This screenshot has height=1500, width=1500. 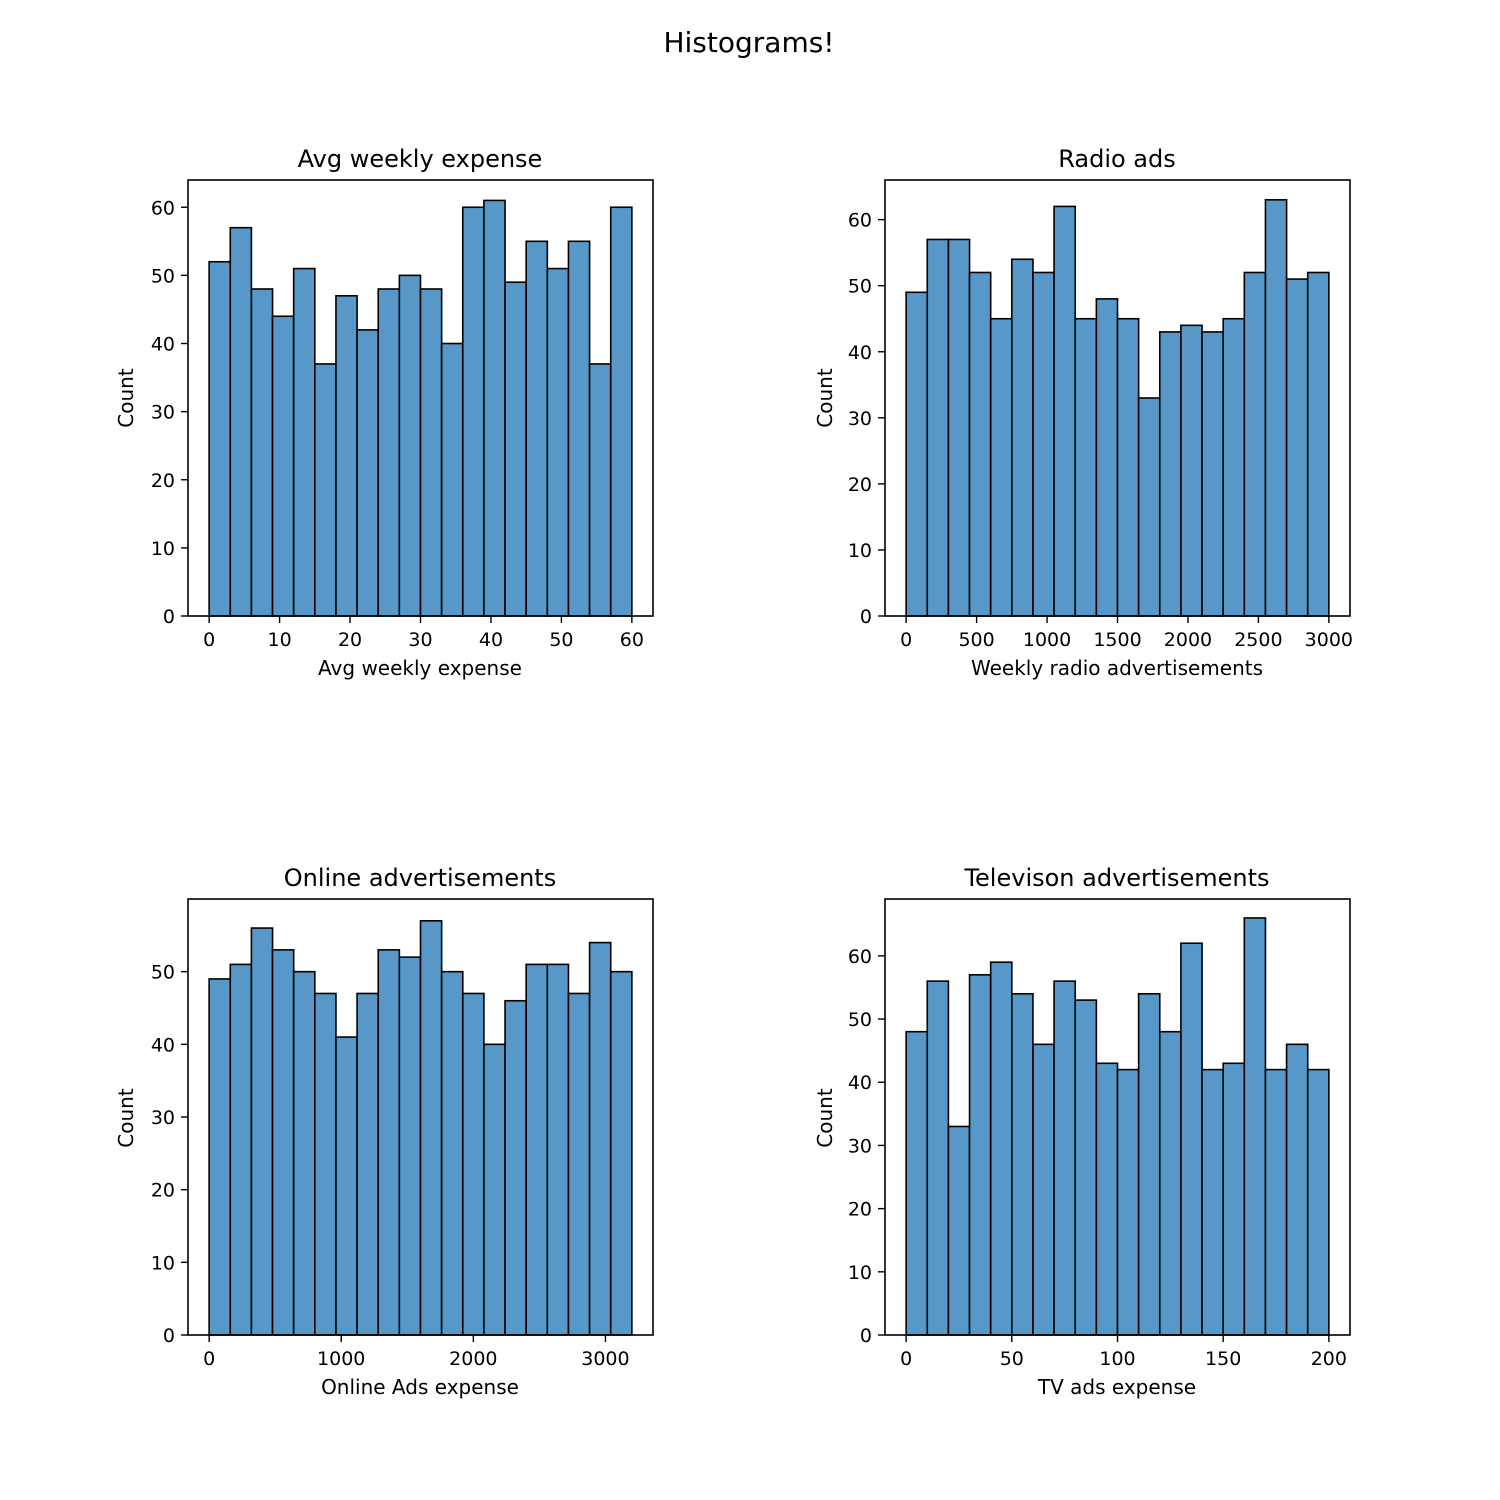 What do you see at coordinates (860, 287) in the screenshot?
I see `y-tick-label: 50` at bounding box center [860, 287].